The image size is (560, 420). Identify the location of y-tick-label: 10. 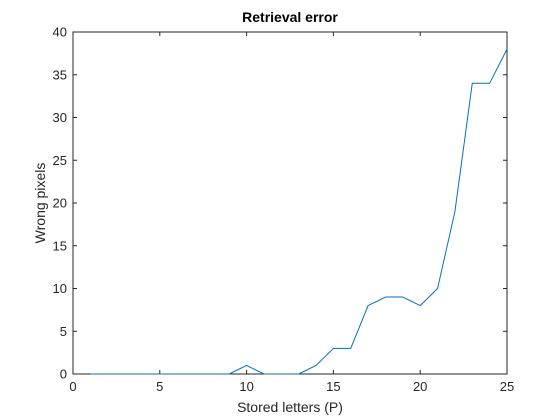
(60, 288).